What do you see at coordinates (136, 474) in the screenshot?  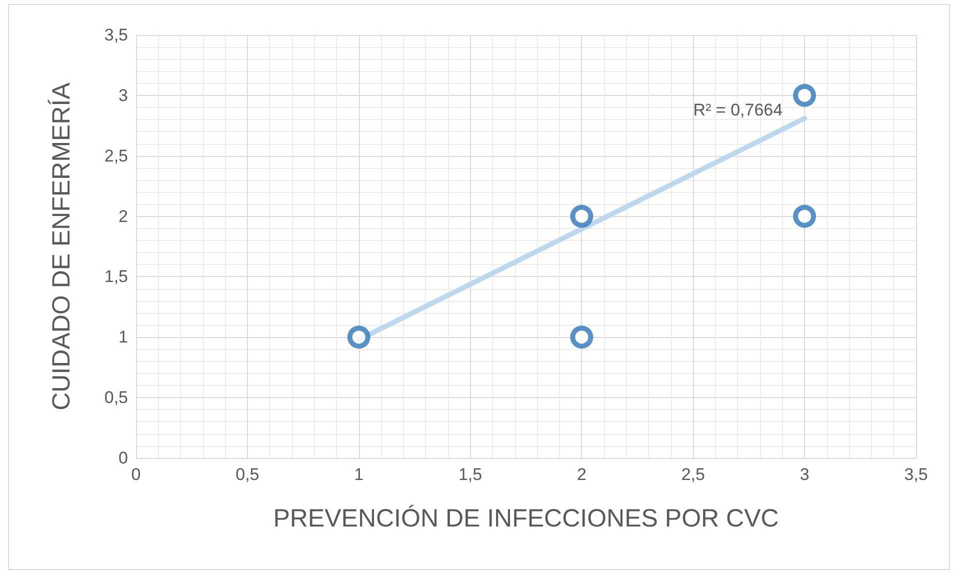 I see `x-tick-label: 0` at bounding box center [136, 474].